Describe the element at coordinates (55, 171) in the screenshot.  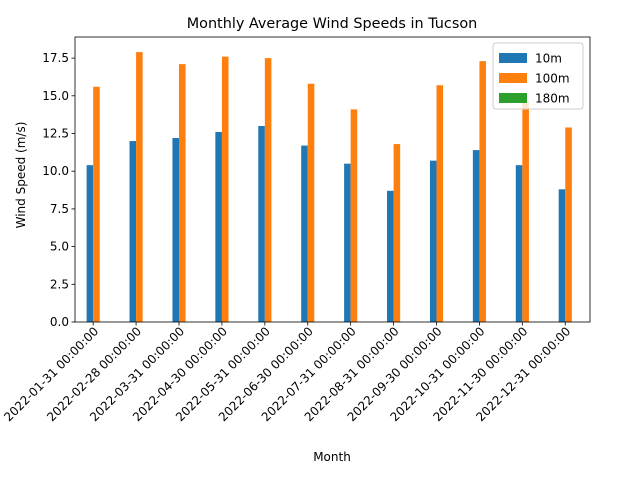
I see `y-tick-label: 10.0` at that location.